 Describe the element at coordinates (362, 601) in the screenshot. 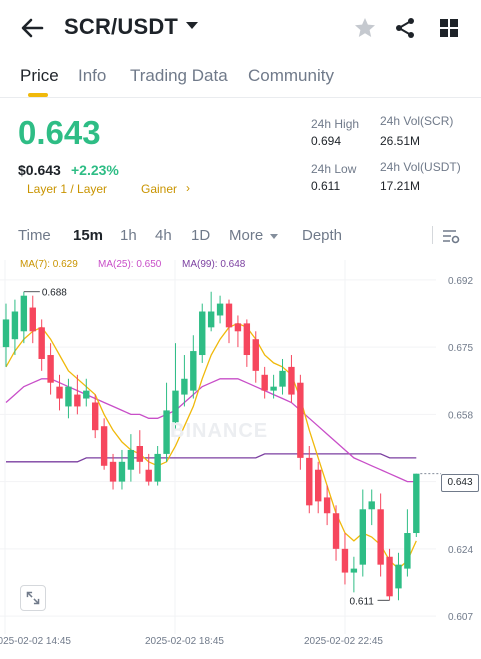

I see `low-marker-label: 0.611` at that location.